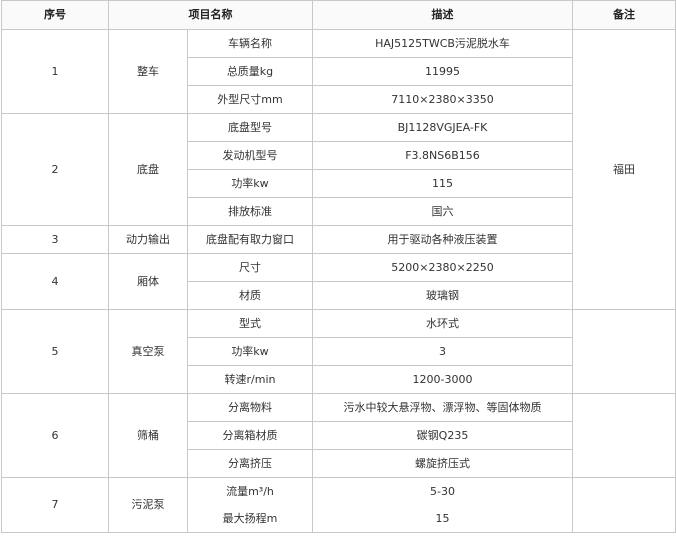  I want to click on item-name: 尺寸, so click(250, 267).